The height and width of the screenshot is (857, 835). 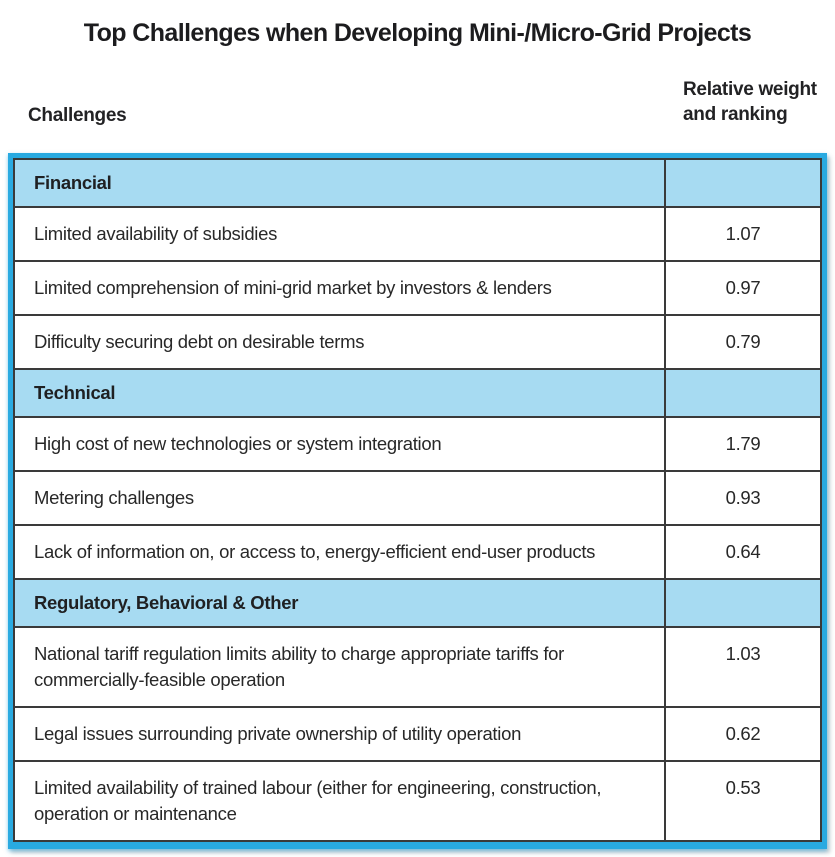 I want to click on section-header-label: Financial, so click(x=339, y=183).